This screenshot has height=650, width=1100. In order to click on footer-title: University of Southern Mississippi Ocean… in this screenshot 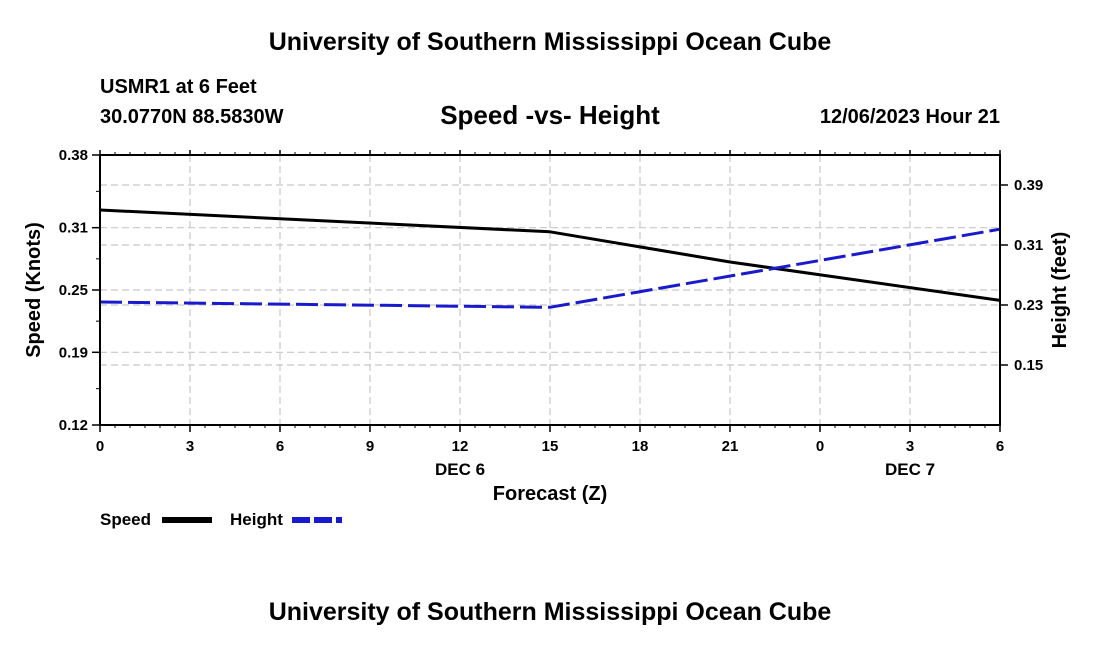, I will do `click(550, 612)`.